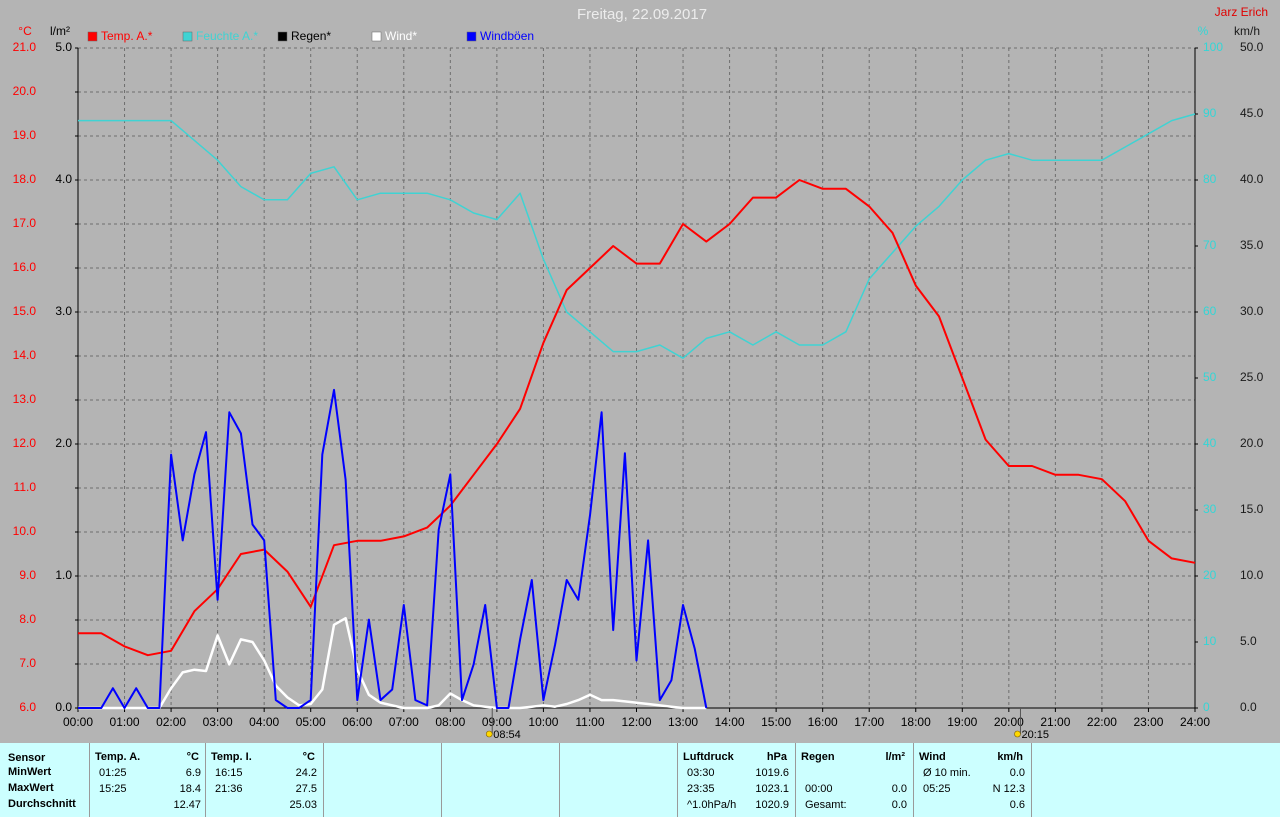  What do you see at coordinates (1203, 31) in the screenshot?
I see `axis-title: %` at bounding box center [1203, 31].